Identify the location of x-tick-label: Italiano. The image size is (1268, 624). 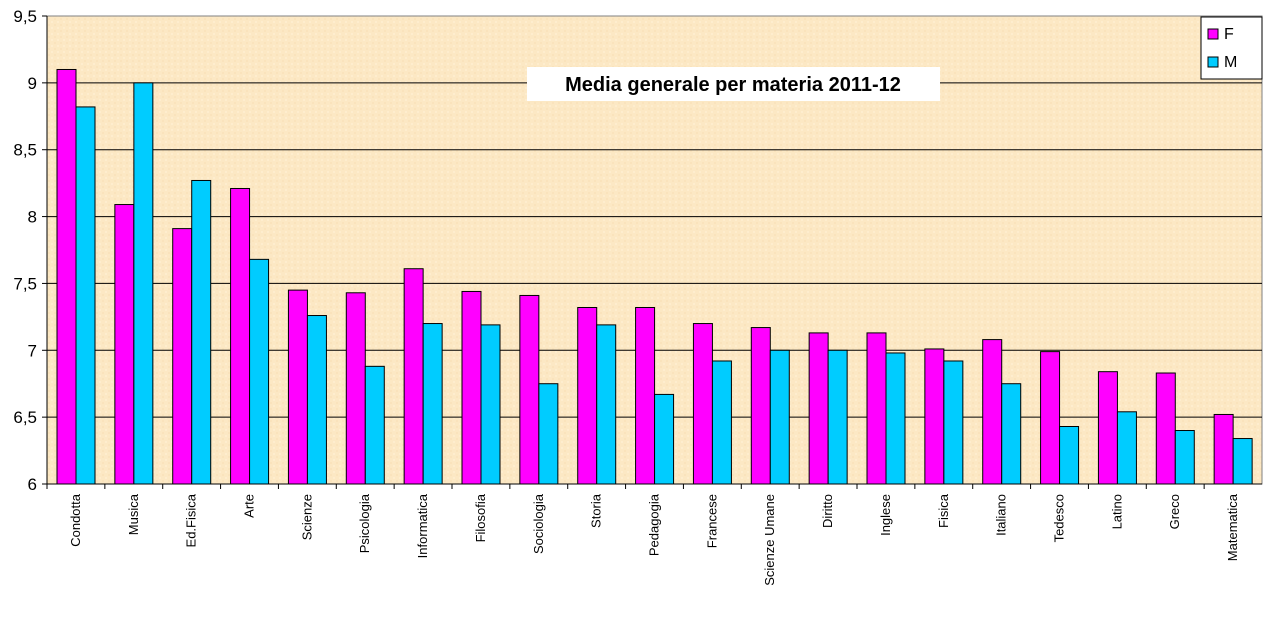
(1001, 515).